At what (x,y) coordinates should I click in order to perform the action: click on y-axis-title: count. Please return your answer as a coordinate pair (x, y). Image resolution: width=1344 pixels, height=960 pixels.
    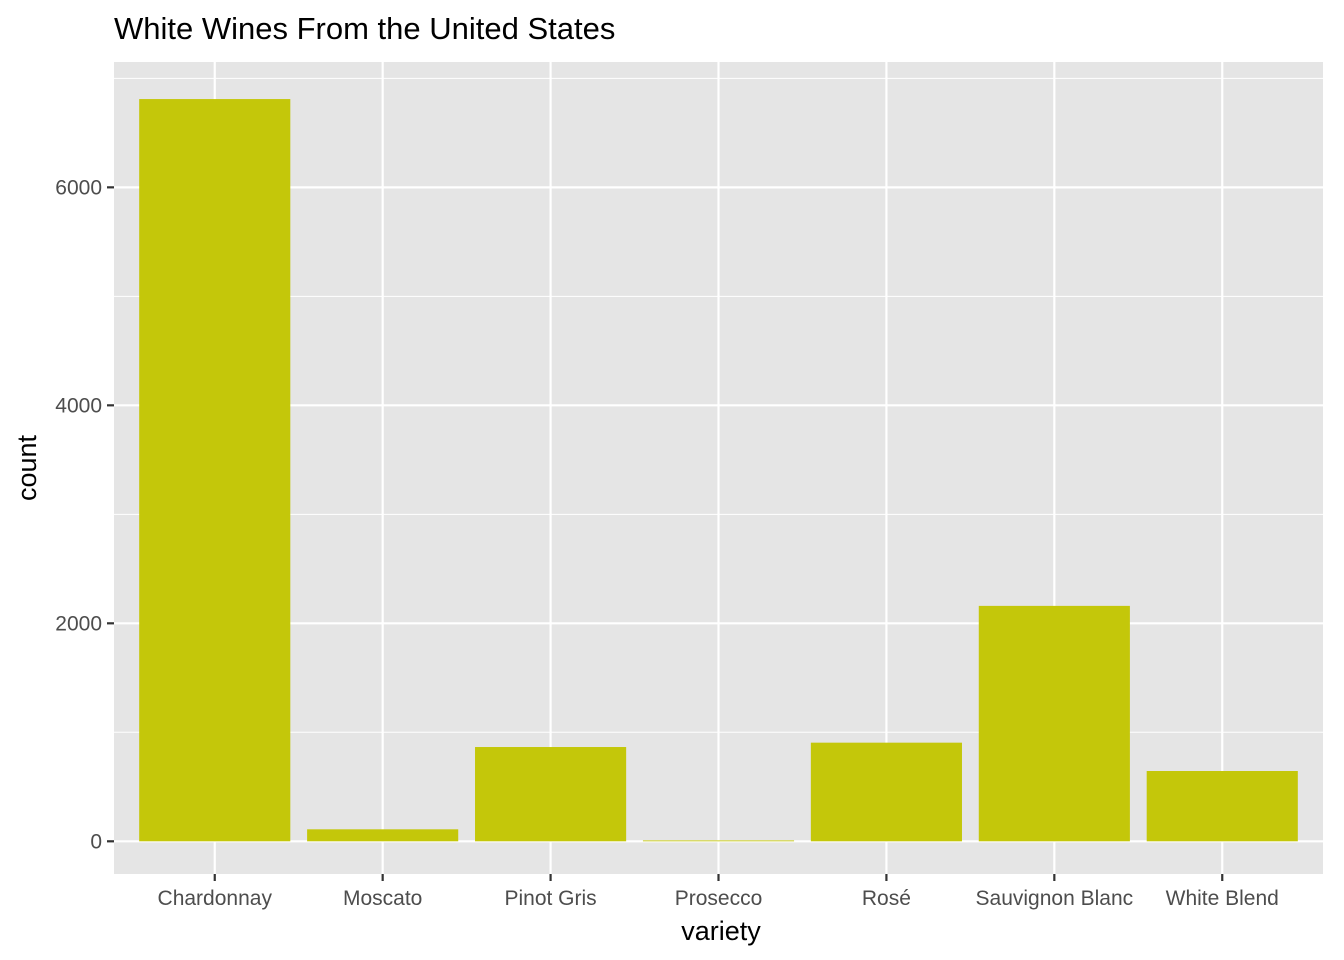
    Looking at the image, I should click on (27, 467).